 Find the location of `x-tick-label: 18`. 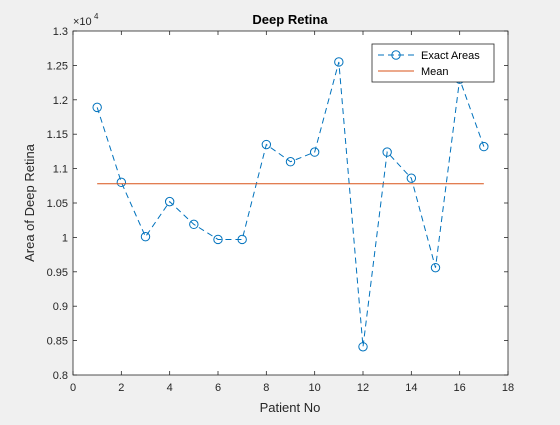

x-tick-label: 18 is located at coordinates (508, 388).